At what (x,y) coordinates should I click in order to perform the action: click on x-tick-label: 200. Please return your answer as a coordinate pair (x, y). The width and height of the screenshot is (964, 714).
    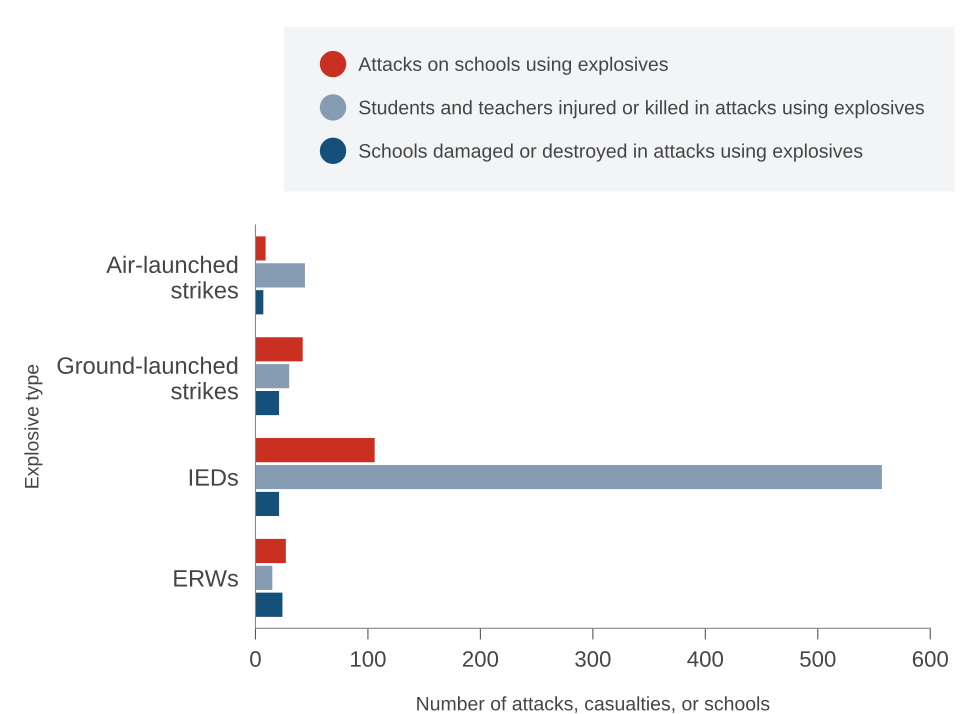
    Looking at the image, I should click on (480, 659).